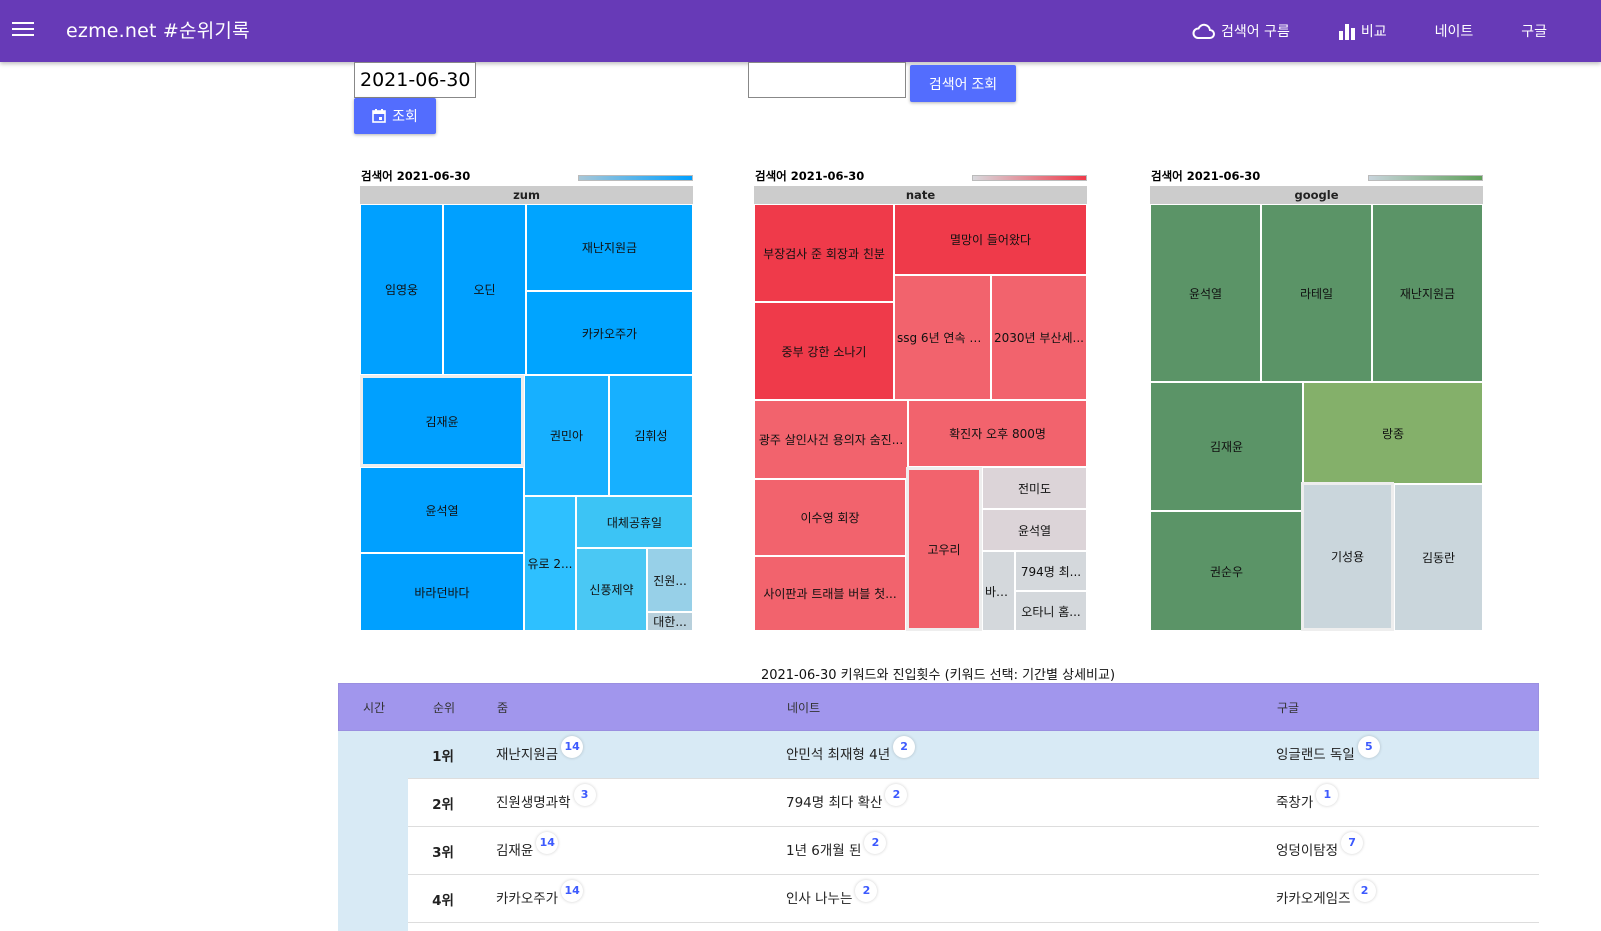 The width and height of the screenshot is (1601, 931). Describe the element at coordinates (1316, 195) in the screenshot. I see `treemap-source-label: google` at that location.